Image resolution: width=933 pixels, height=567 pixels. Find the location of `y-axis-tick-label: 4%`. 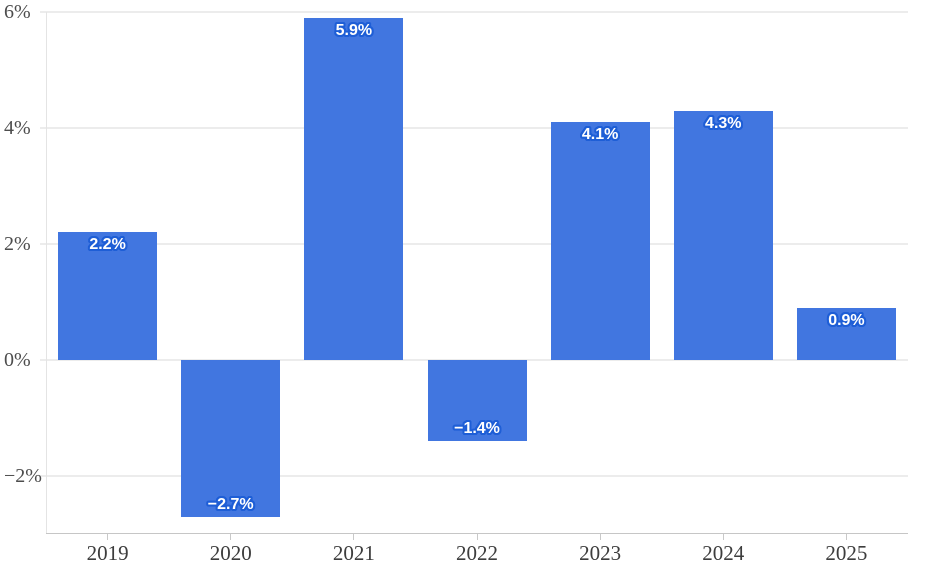

y-axis-tick-label: 4% is located at coordinates (17, 128).